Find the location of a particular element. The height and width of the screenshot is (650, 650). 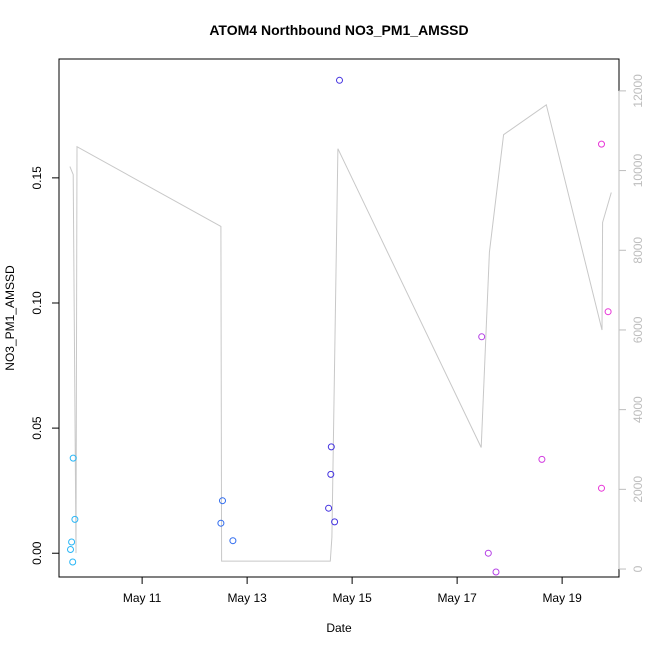

right-y-tick-label: 12000 is located at coordinates (638, 91).